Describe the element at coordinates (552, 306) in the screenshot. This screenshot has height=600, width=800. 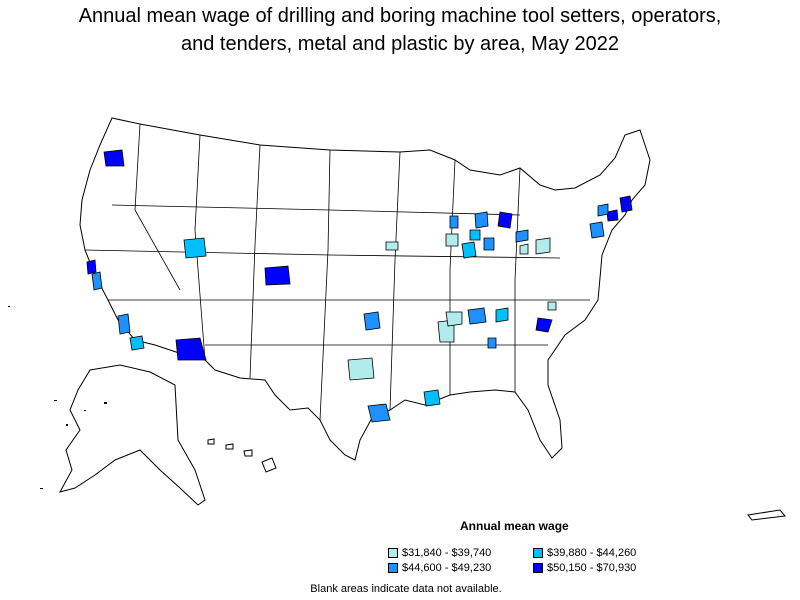
I see `area-asheville-nc` at that location.